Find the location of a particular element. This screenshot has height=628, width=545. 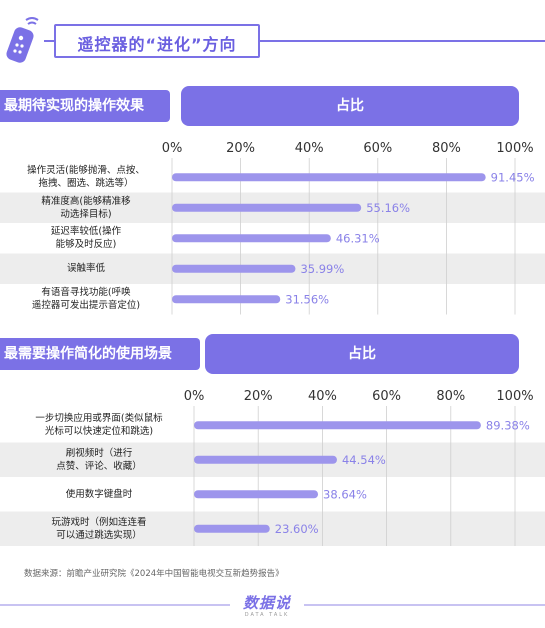

category-label: 操作灵活(能够抛滑、点按、 拖拽、圈选、跳选等） is located at coordinates (86, 177).